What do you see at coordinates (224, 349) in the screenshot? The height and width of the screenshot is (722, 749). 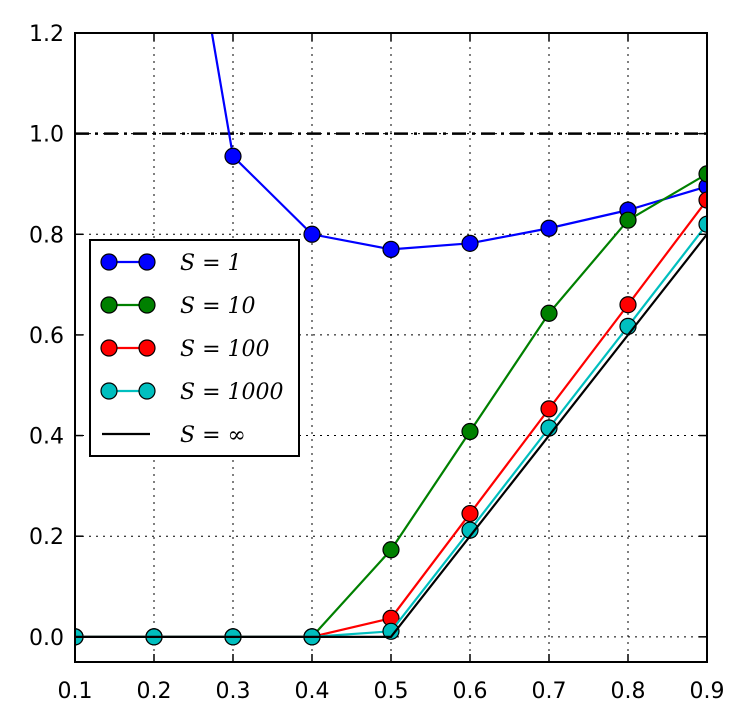 I see `legend-label: S = 100` at bounding box center [224, 349].